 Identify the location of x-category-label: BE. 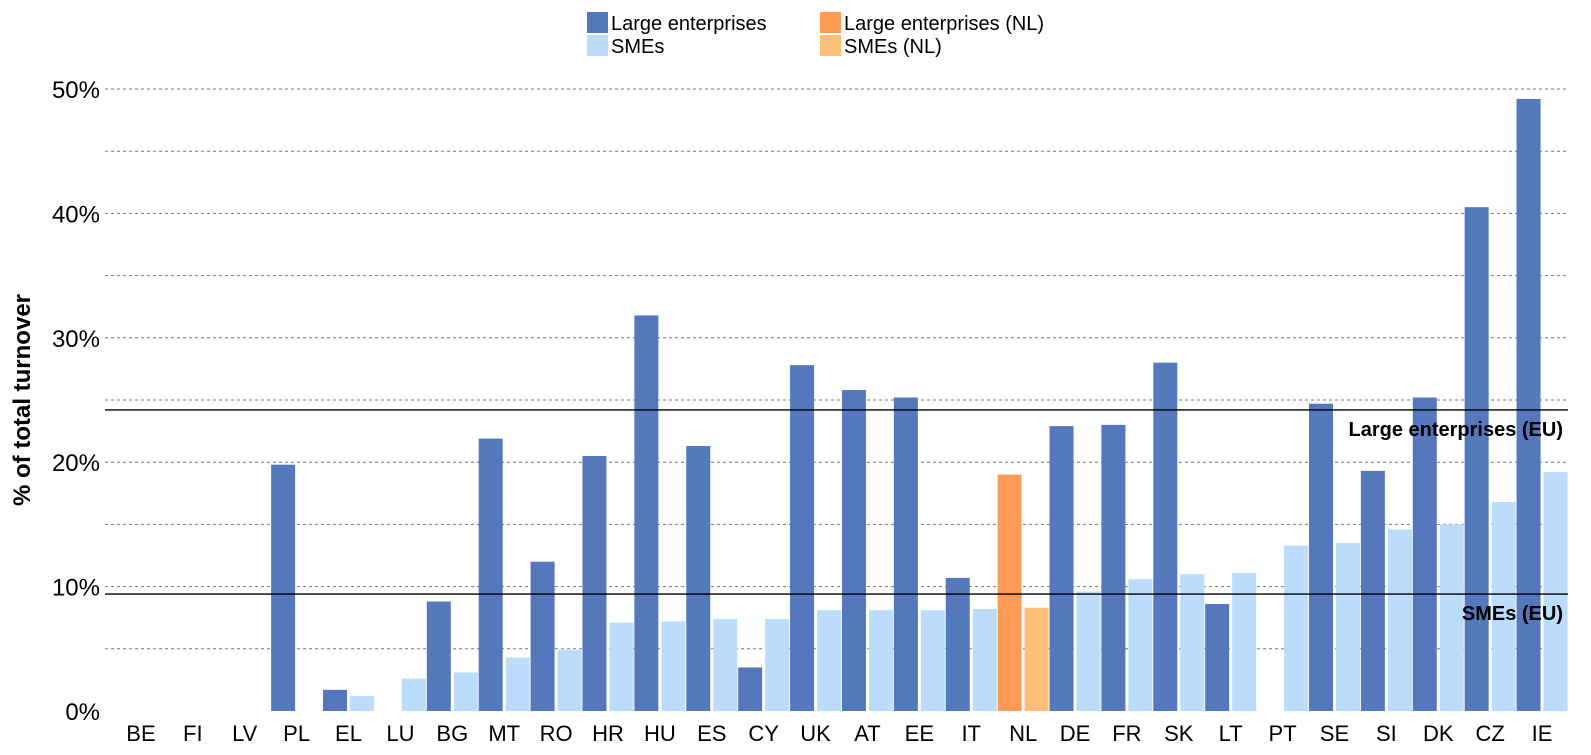
(140, 733).